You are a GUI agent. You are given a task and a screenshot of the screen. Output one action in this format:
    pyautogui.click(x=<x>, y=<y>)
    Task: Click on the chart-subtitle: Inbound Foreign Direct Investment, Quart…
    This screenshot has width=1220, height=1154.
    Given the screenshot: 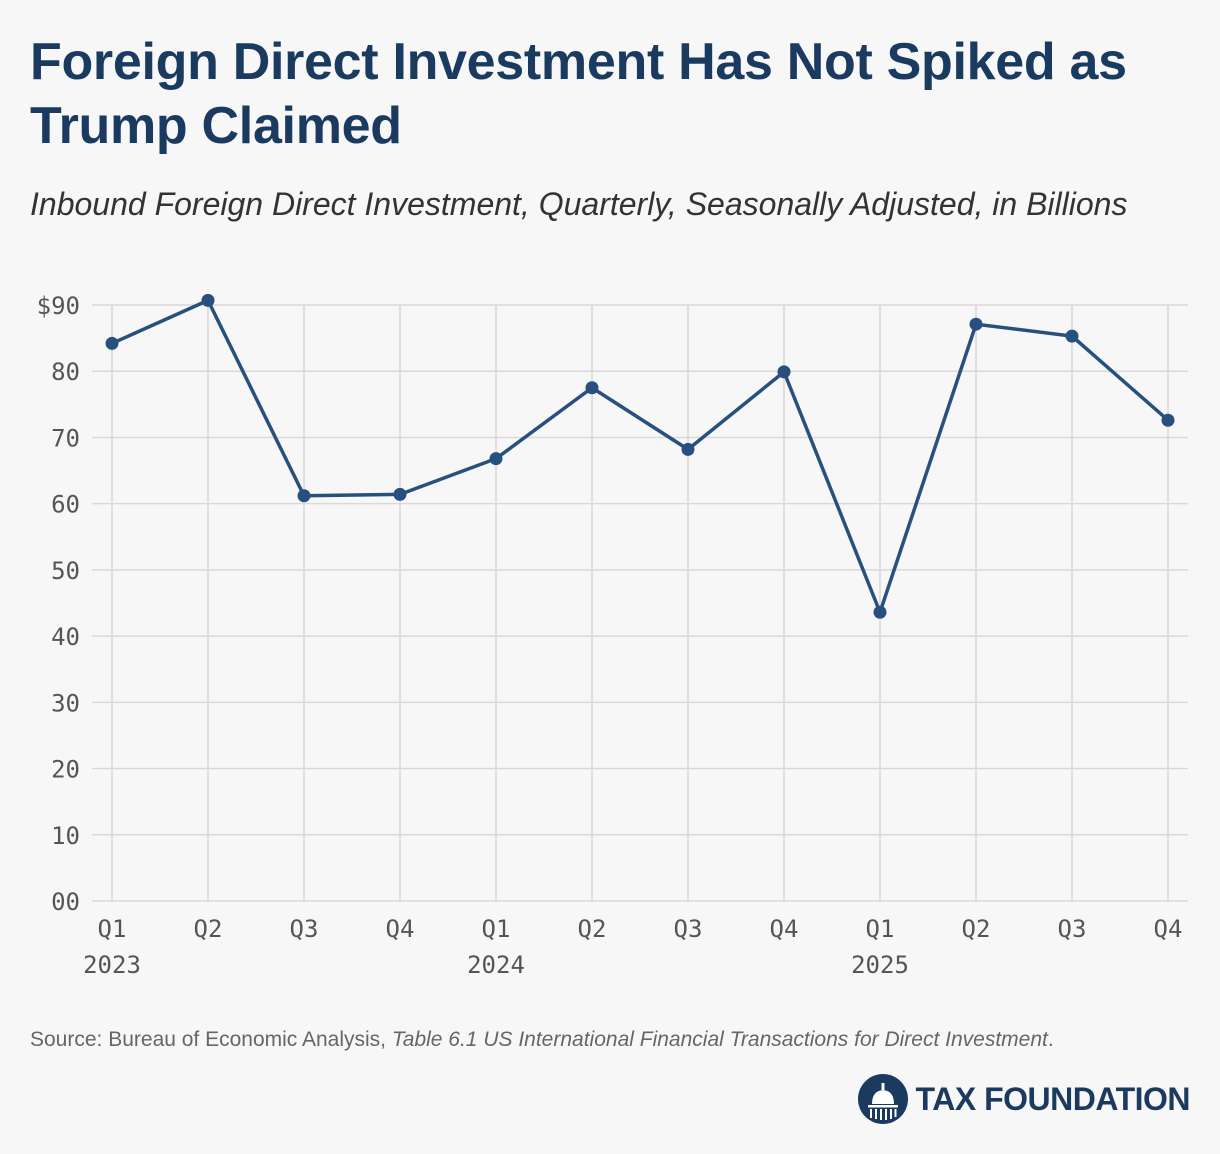 What is the action you would take?
    pyautogui.click(x=579, y=204)
    